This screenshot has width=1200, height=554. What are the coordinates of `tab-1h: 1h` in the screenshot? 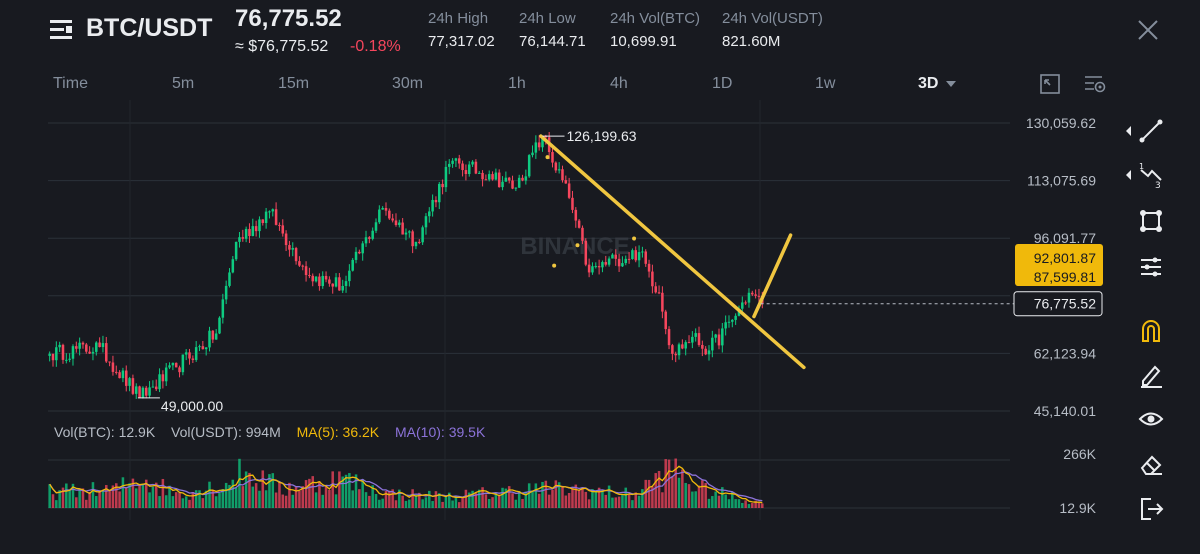 It's located at (517, 83).